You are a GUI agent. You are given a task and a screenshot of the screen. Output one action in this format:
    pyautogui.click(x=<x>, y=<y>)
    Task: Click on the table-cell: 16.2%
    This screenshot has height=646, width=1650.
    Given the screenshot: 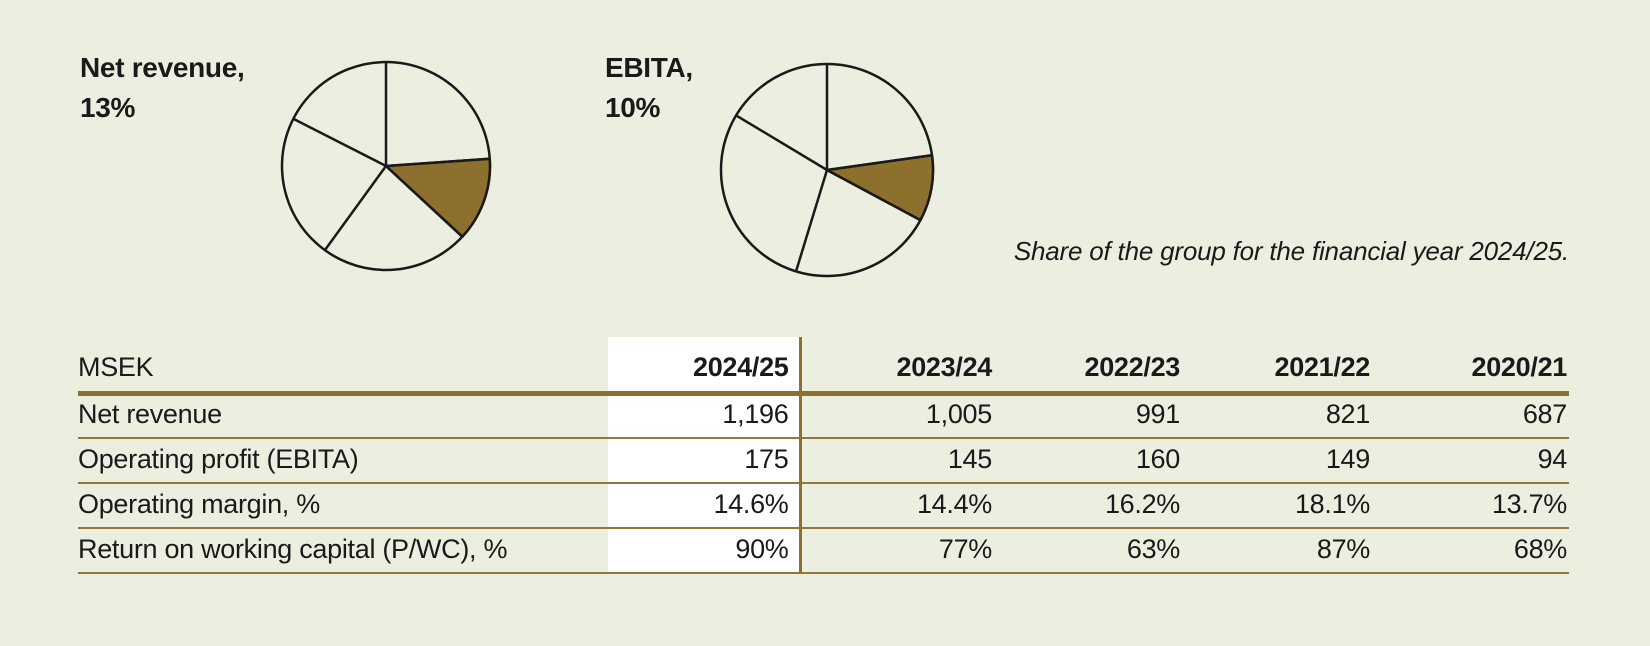 What is the action you would take?
    pyautogui.click(x=1088, y=506)
    